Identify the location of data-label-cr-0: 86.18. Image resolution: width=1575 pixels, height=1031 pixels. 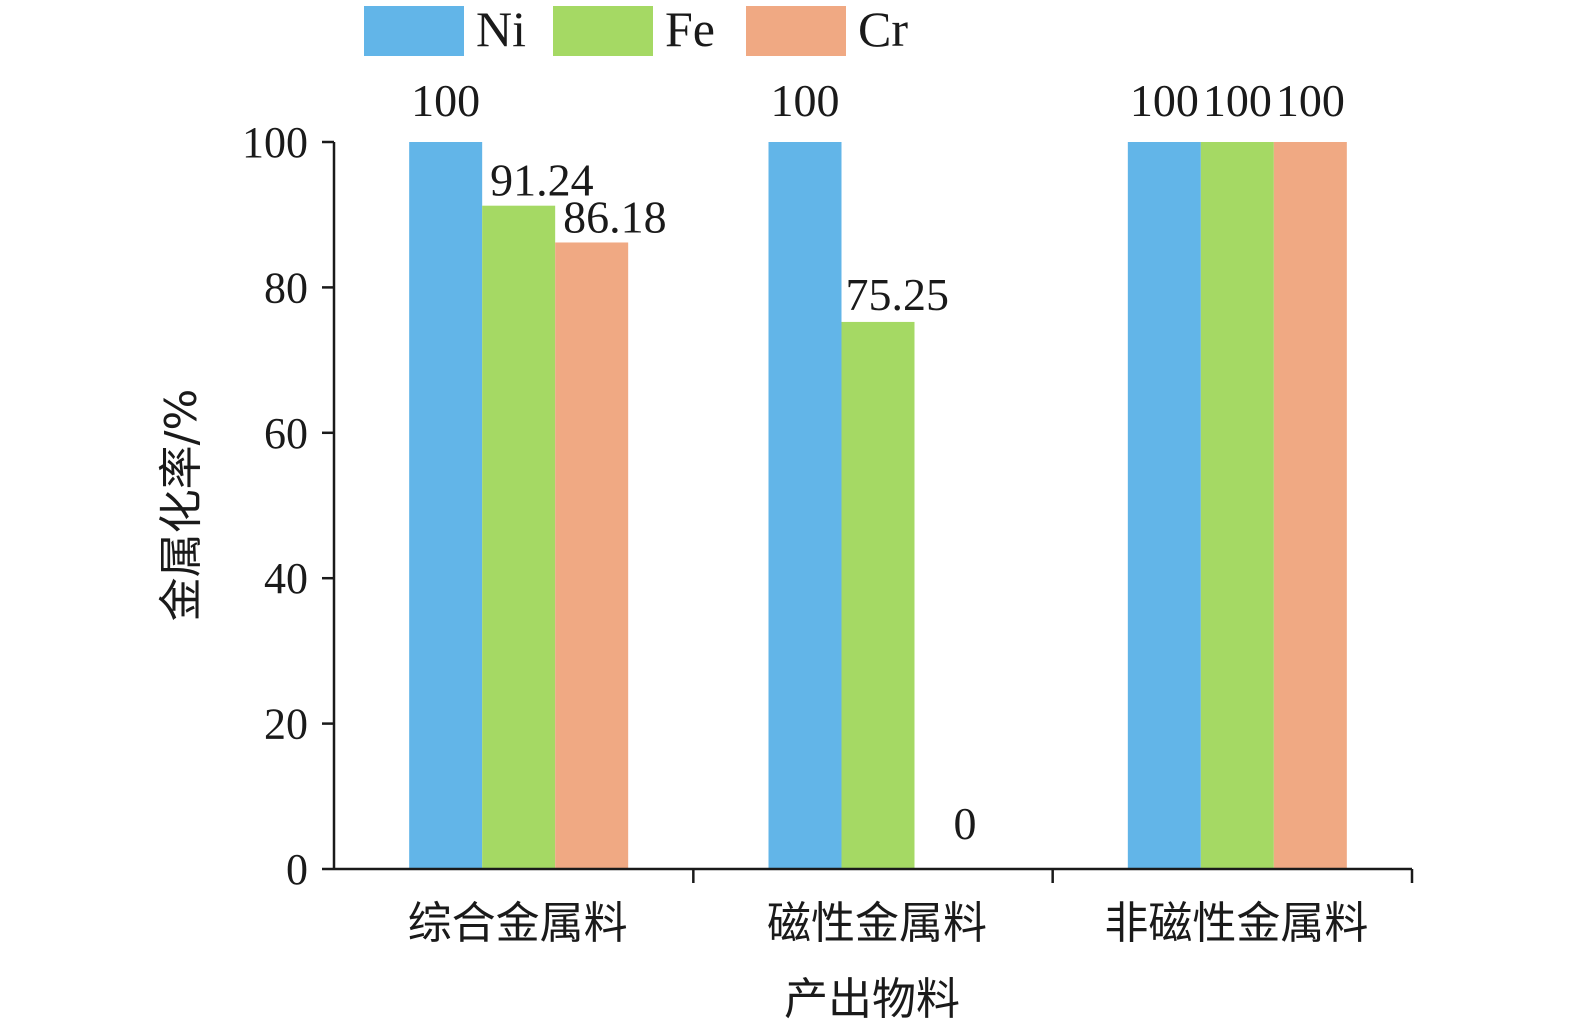
(615, 216).